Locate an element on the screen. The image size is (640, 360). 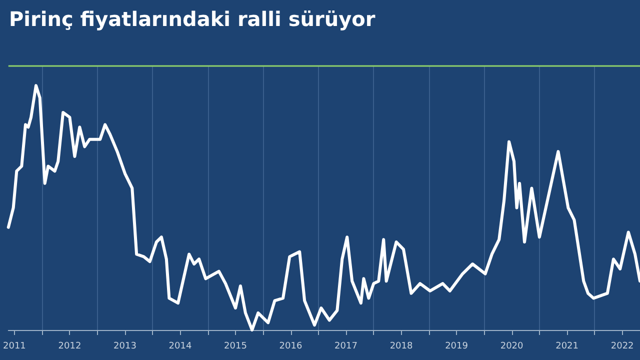
x-tick-label: 2012 is located at coordinates (70, 347).